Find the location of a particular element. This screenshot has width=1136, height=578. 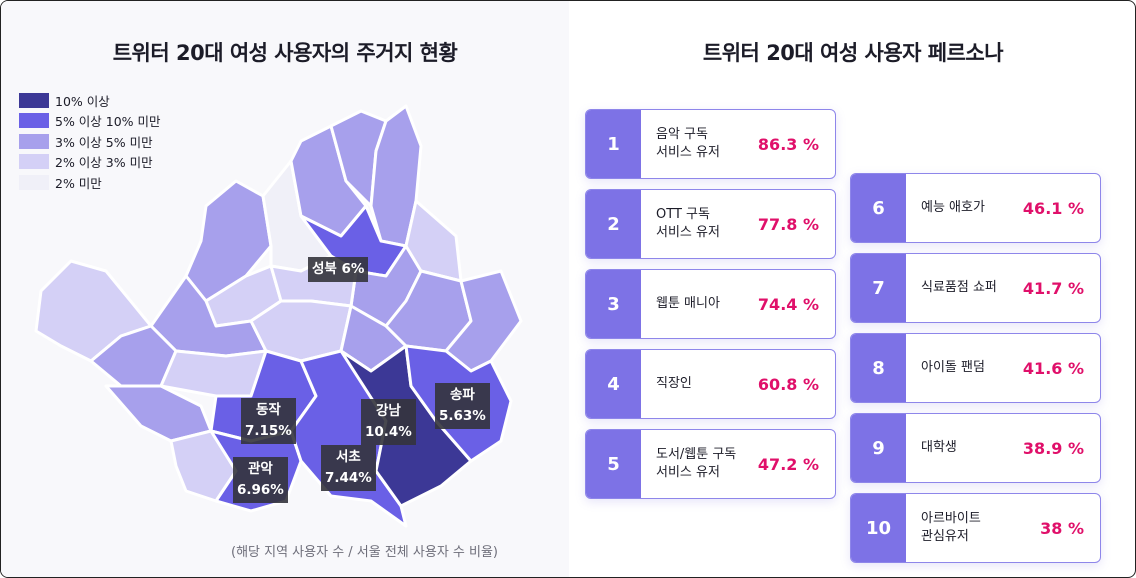

persona-label: 웹툰 매니아 is located at coordinates (688, 303).